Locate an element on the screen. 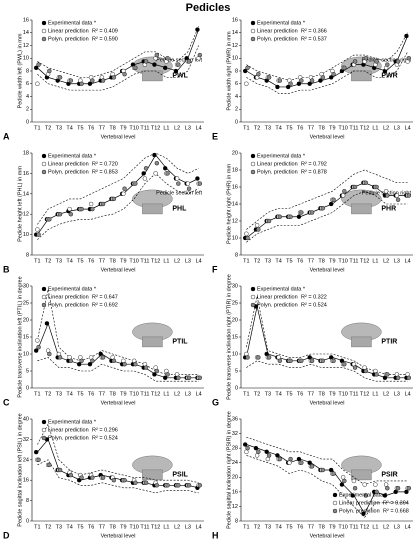 This screenshot has height=546, width=417. y-tick-label: 14 is located at coordinates (235, 33).